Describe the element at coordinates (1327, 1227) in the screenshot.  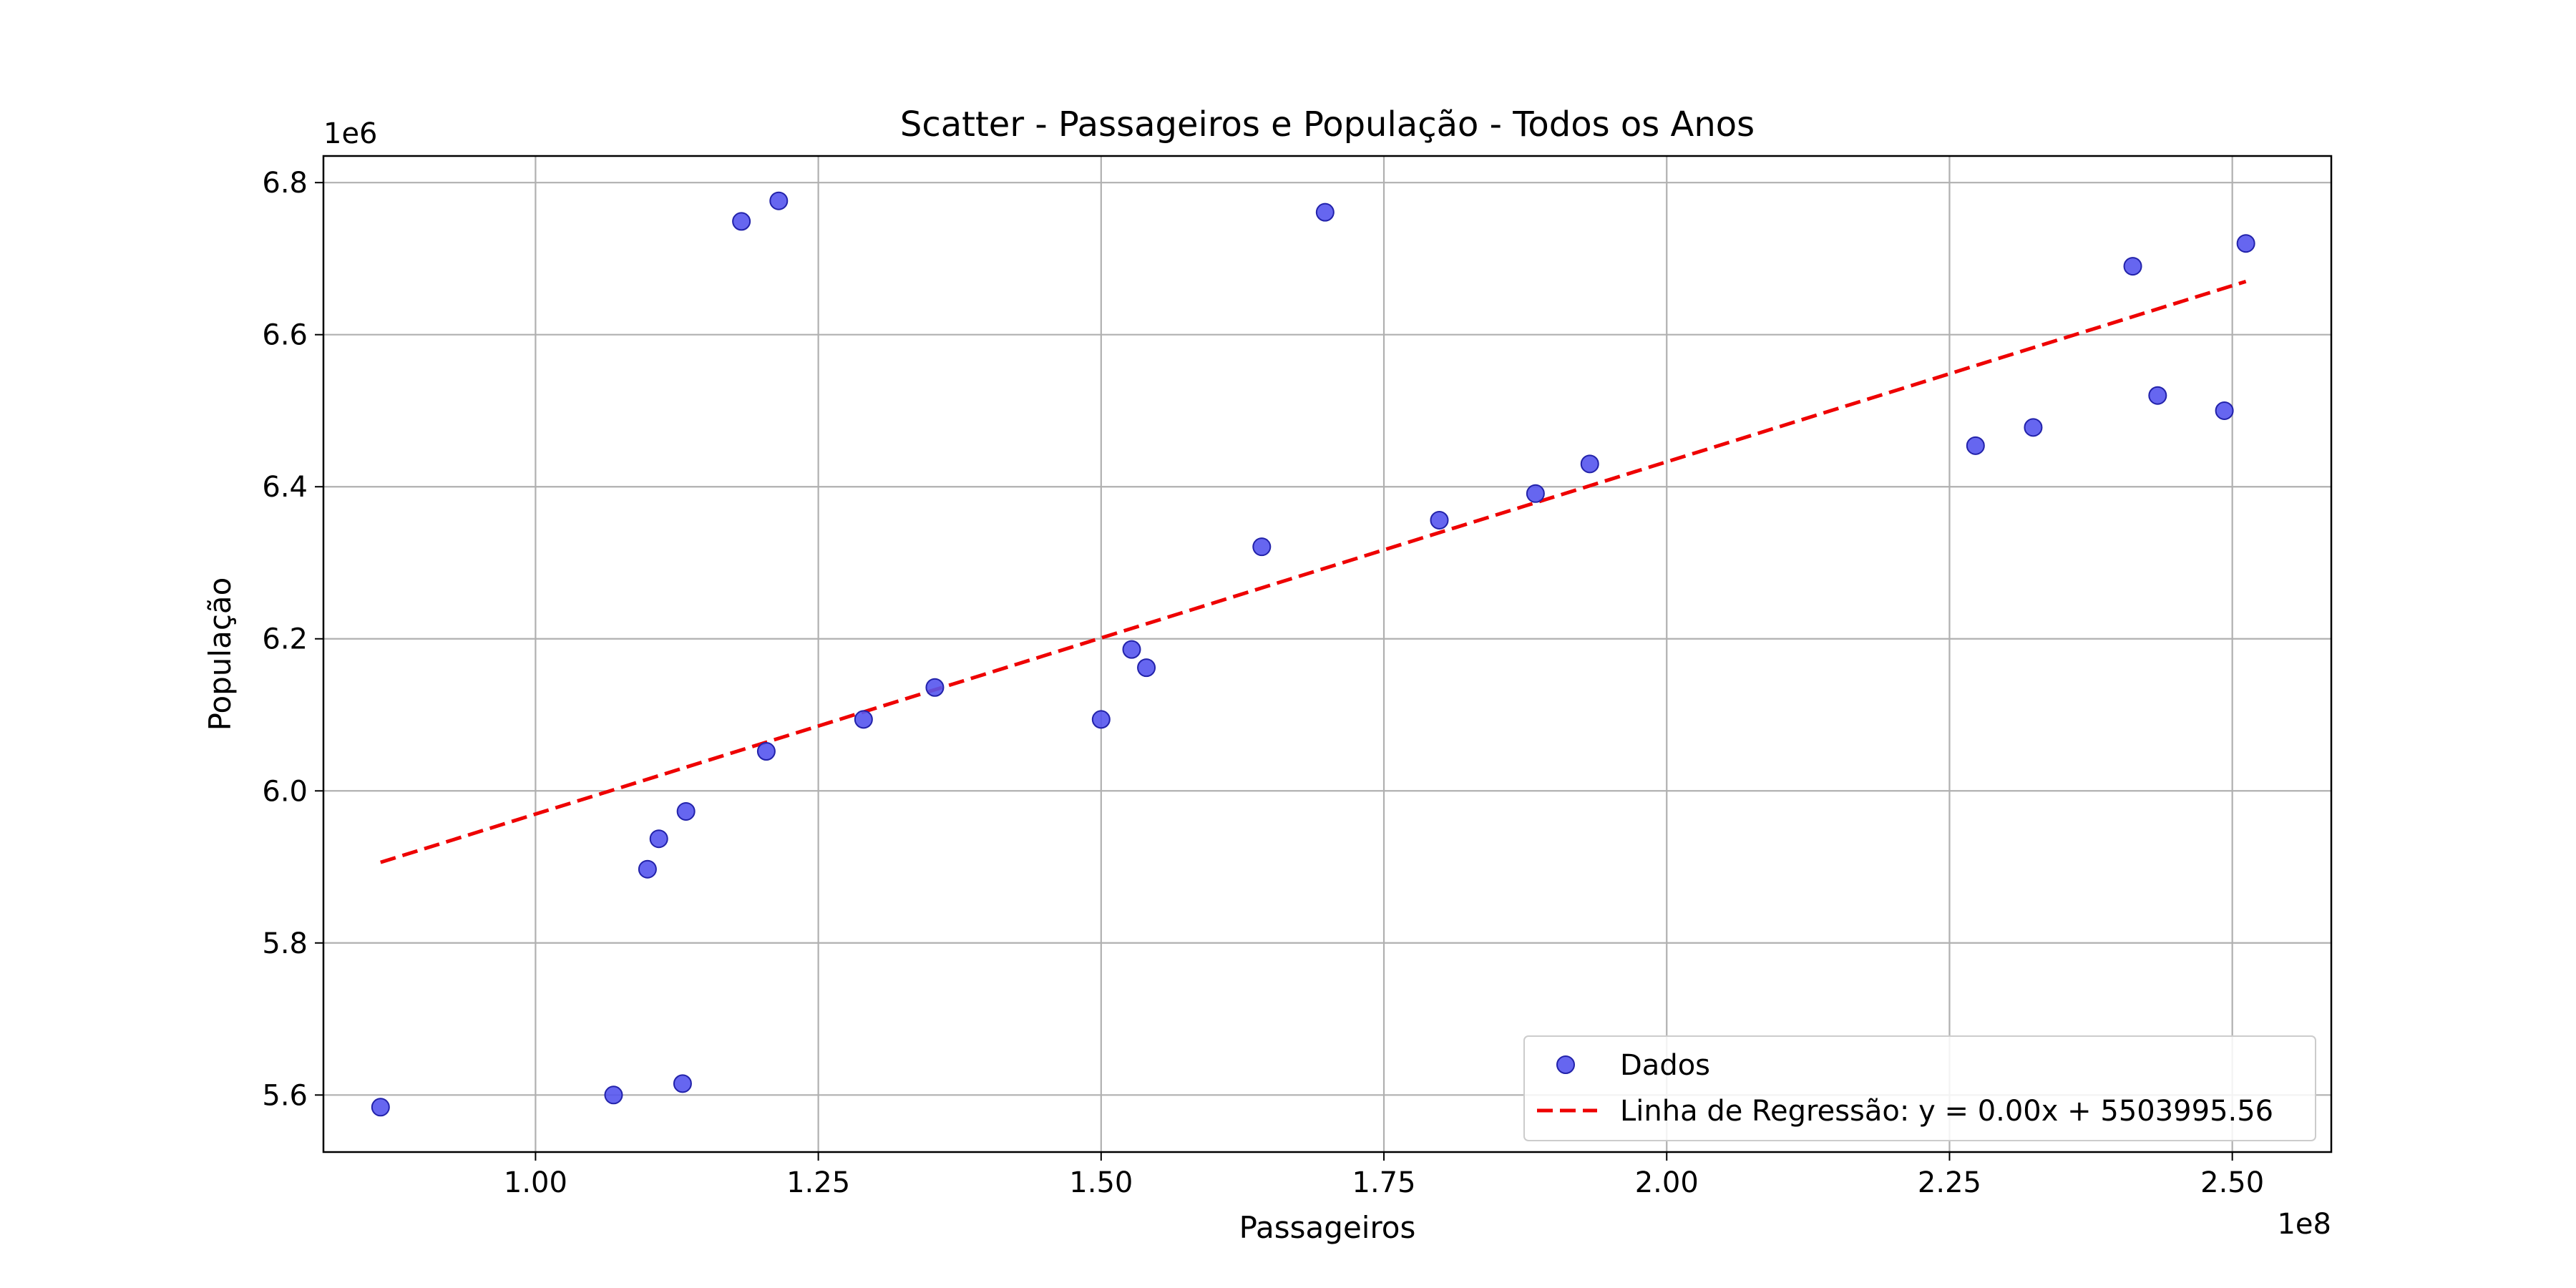
I see `x-axis-label: Passageiros` at that location.